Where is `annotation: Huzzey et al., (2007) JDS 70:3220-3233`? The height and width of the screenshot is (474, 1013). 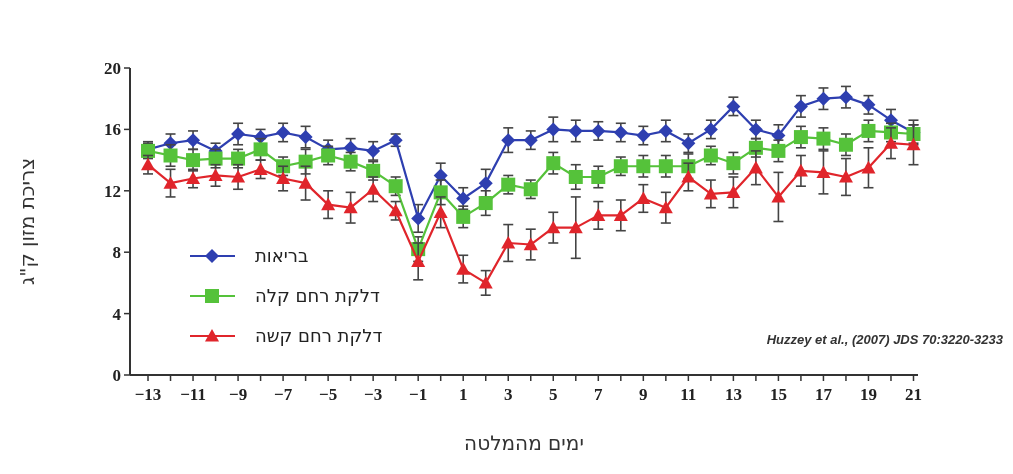 annotation: Huzzey et al., (2007) JDS 70:3220-3233 is located at coordinates (885, 339).